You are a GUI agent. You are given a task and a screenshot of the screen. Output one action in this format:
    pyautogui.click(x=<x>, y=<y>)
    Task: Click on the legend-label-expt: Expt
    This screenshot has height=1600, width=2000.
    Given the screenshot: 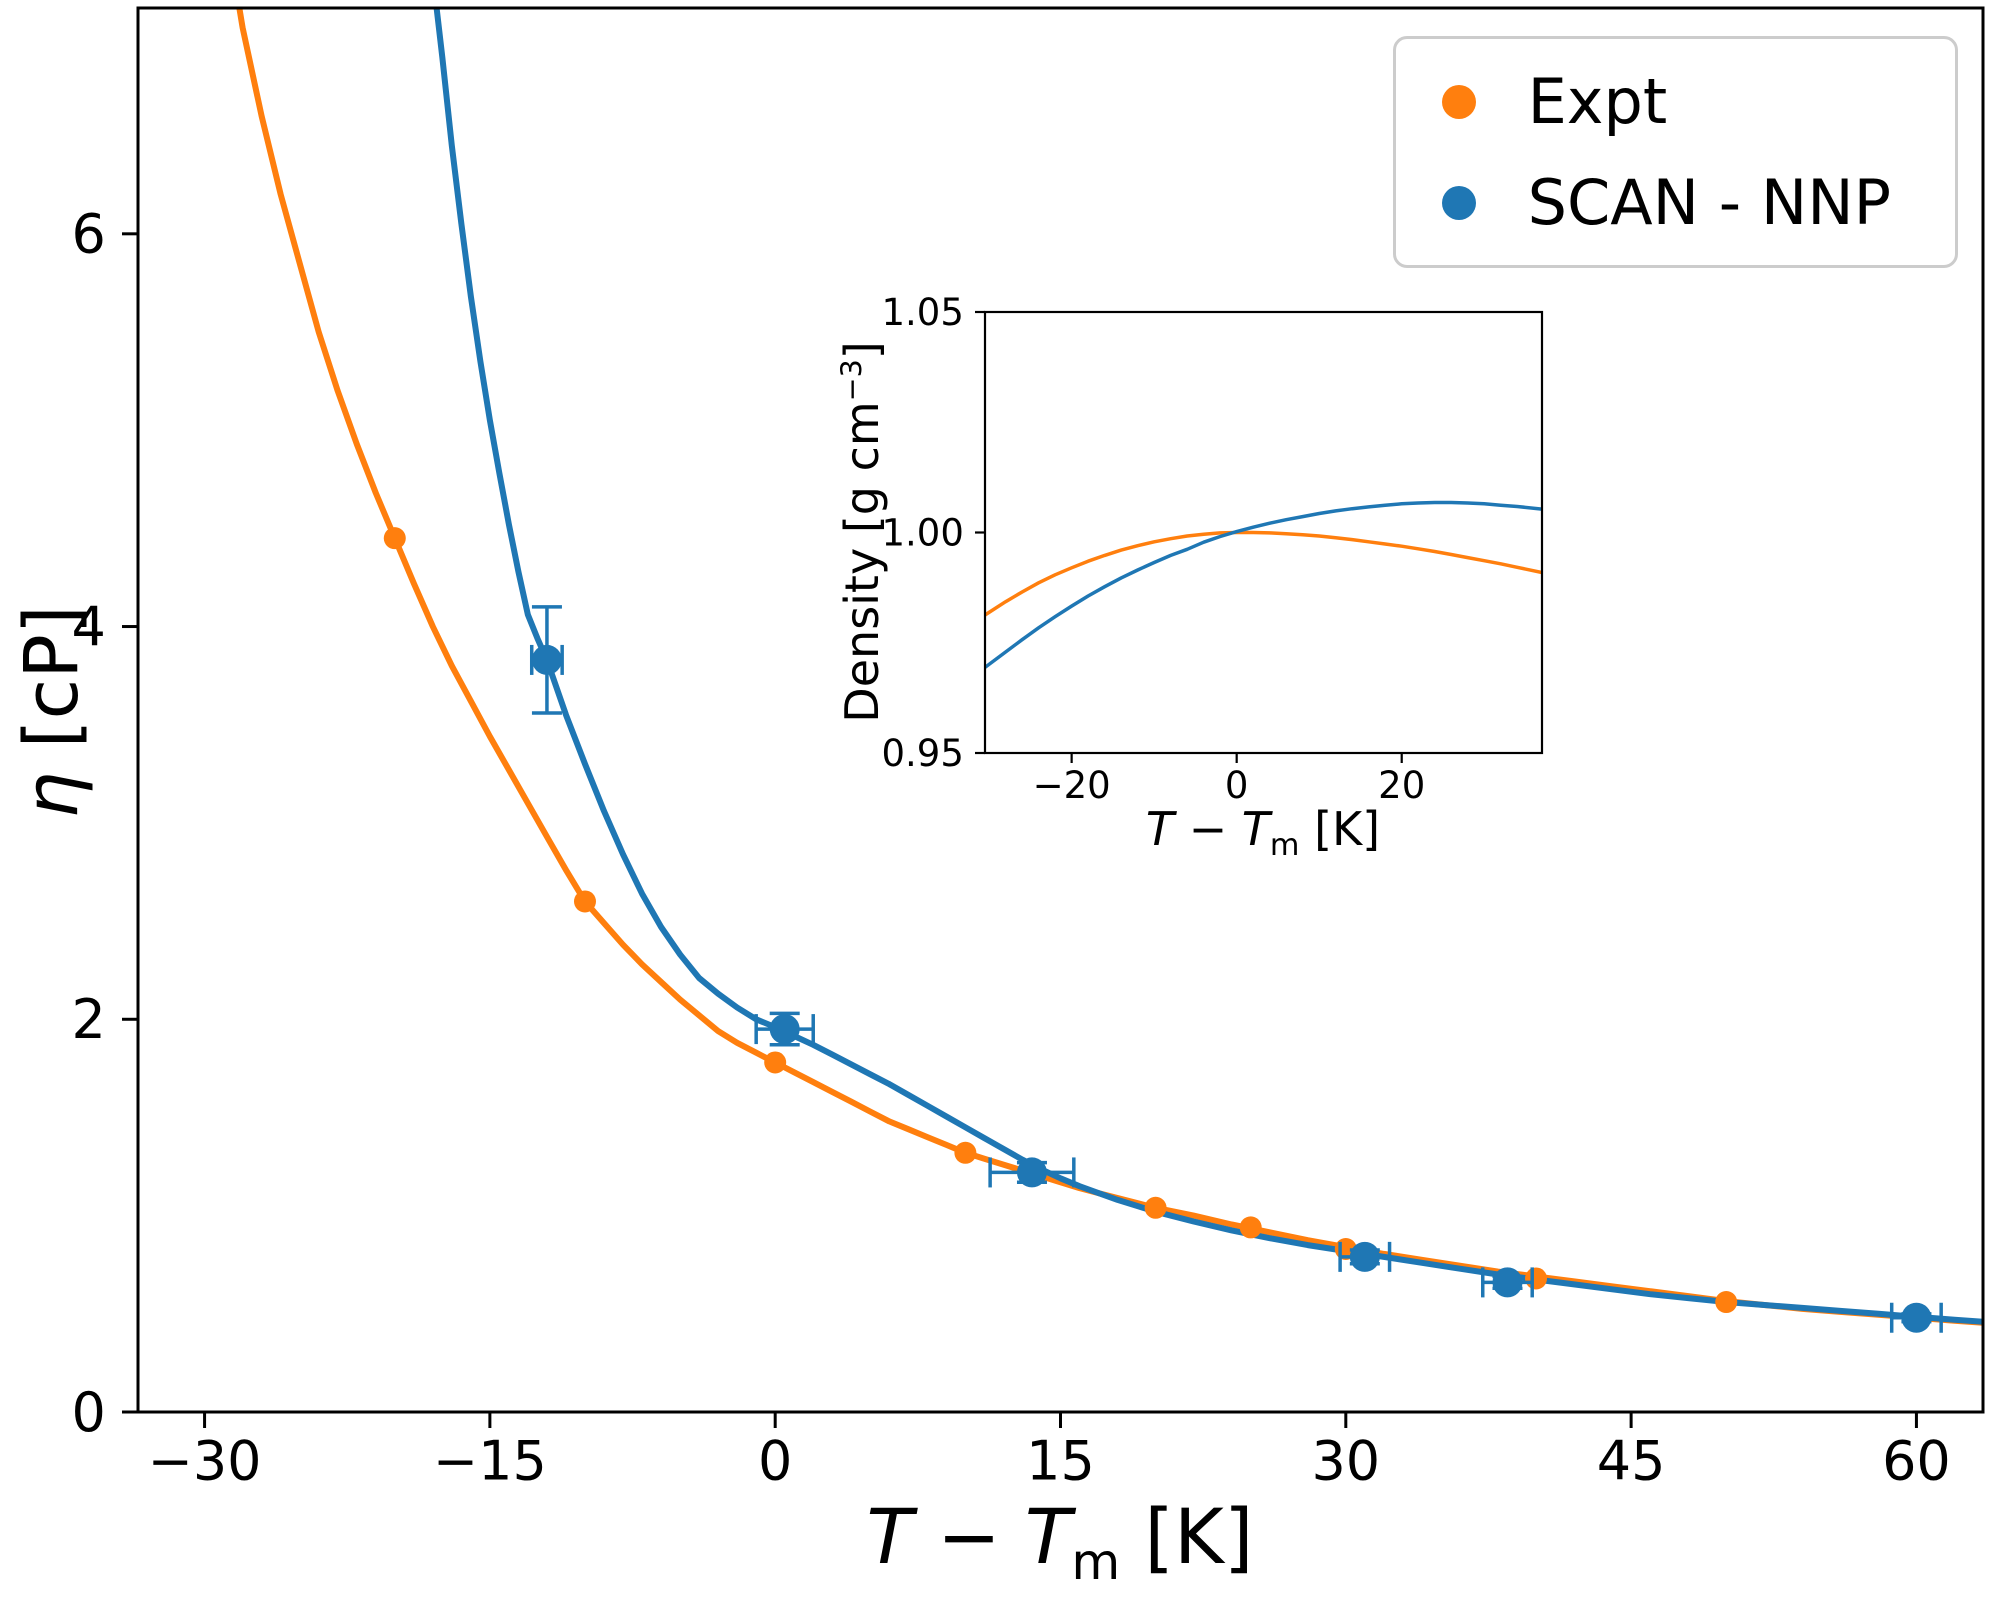 What is the action you would take?
    pyautogui.click(x=1597, y=101)
    